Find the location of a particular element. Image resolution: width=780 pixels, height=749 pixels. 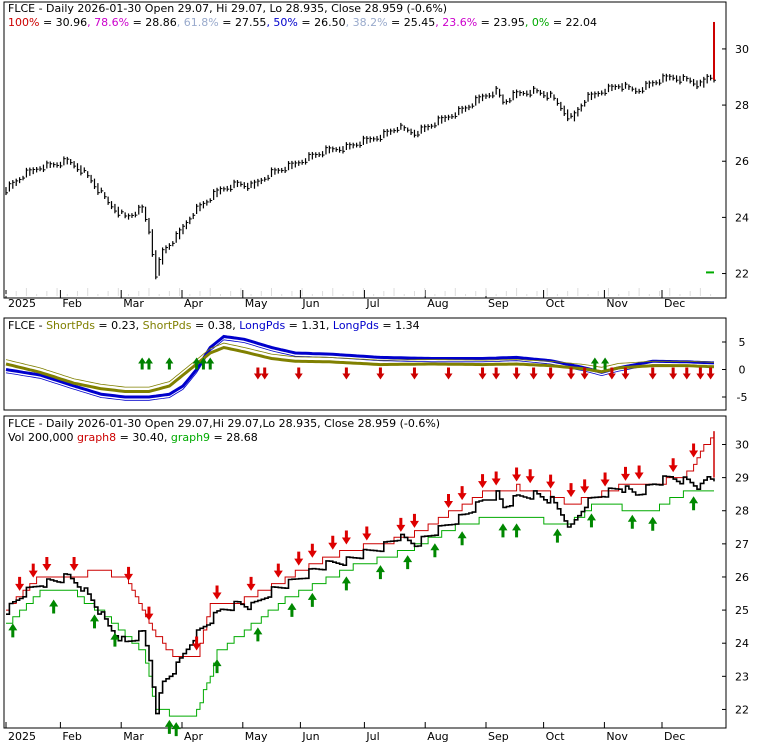

price-xlabel: 2025 is located at coordinates (22, 303).